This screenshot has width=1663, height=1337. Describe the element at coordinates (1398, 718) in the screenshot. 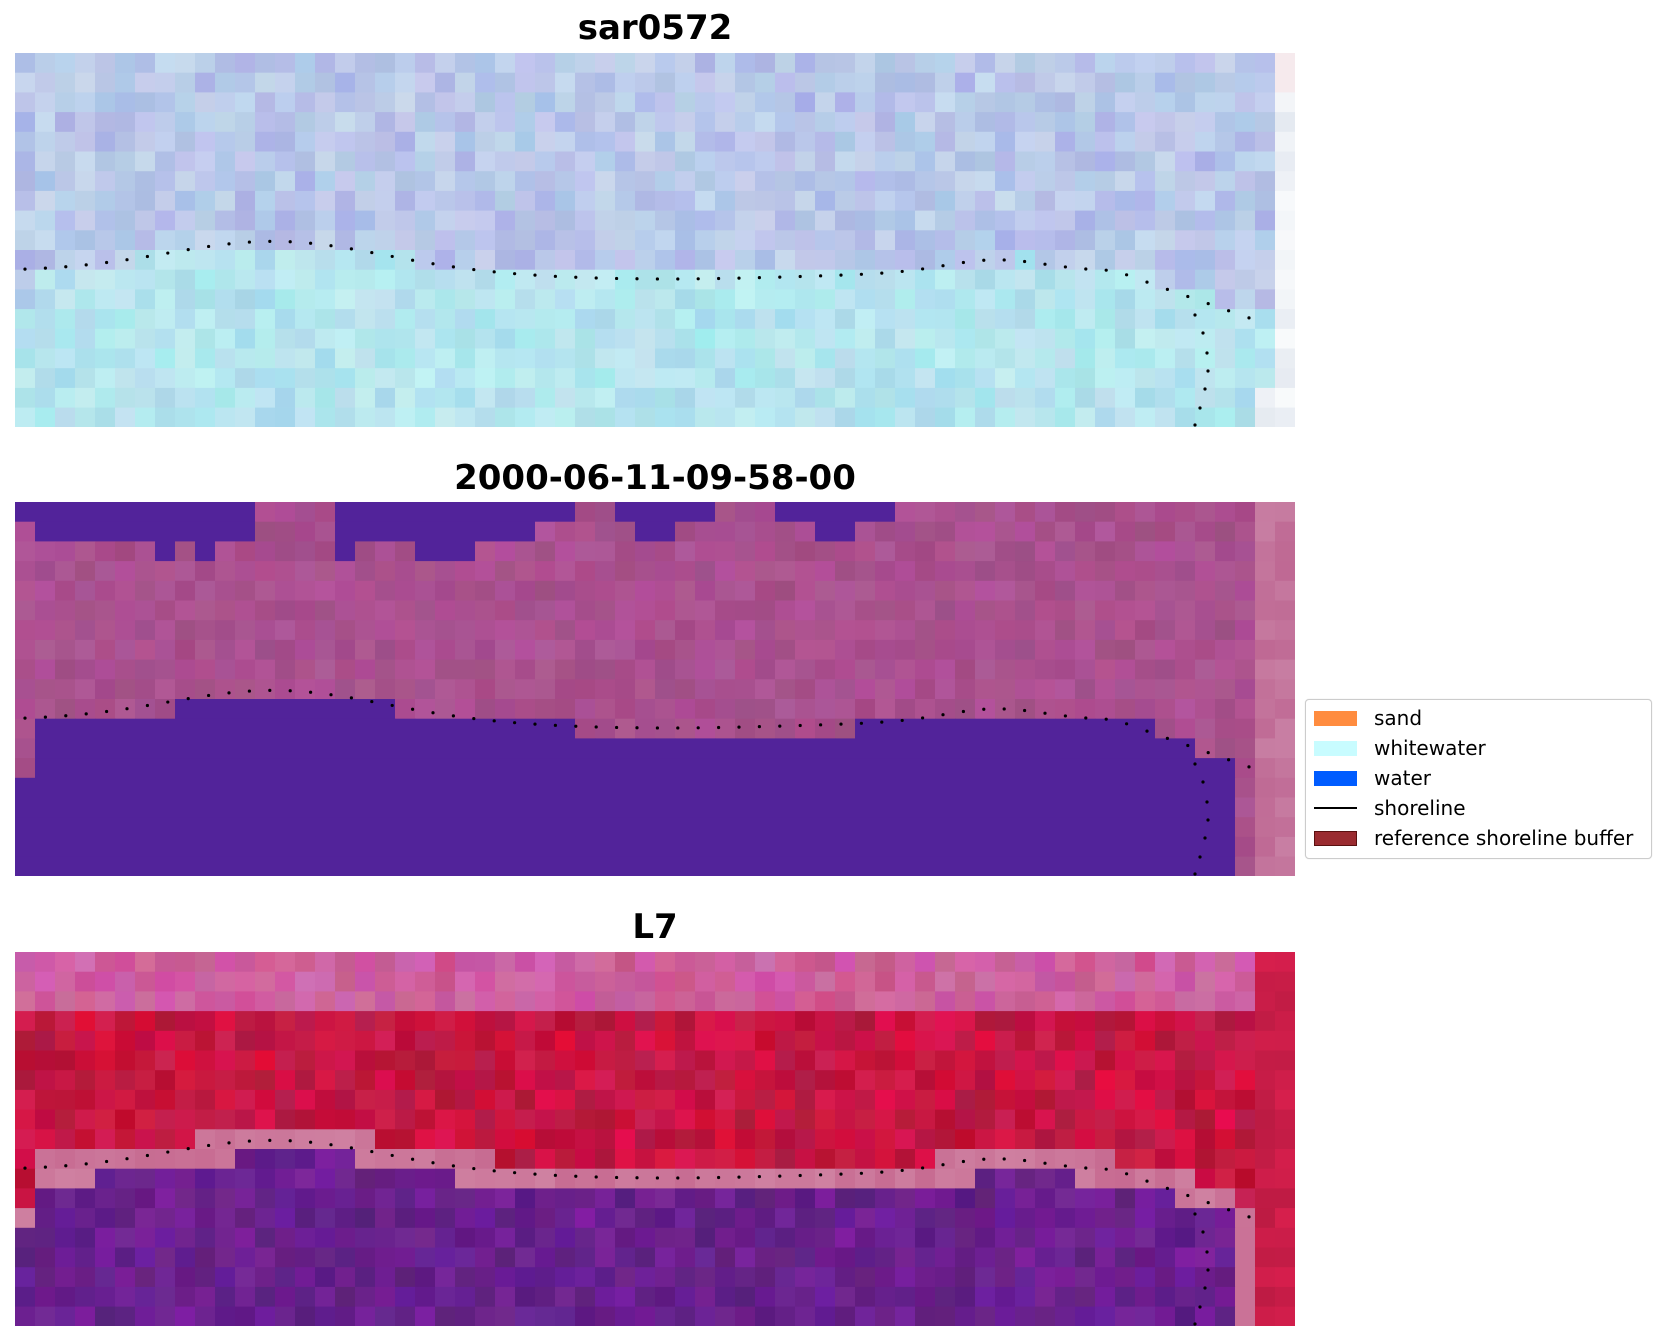

I see `legend-label-sand: sand` at that location.